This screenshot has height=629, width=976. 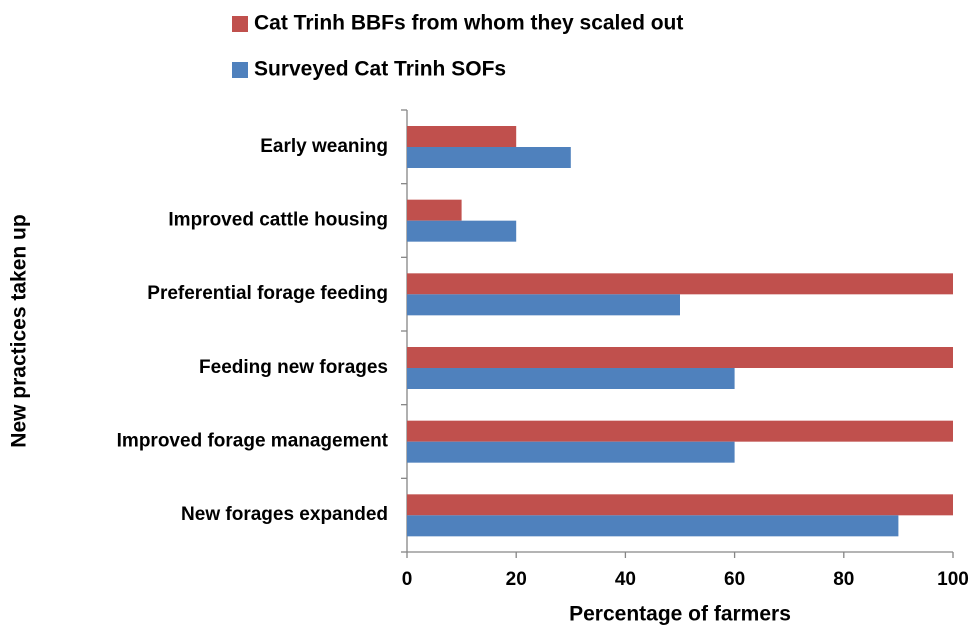 What do you see at coordinates (407, 579) in the screenshot?
I see `x-tick-label: 0` at bounding box center [407, 579].